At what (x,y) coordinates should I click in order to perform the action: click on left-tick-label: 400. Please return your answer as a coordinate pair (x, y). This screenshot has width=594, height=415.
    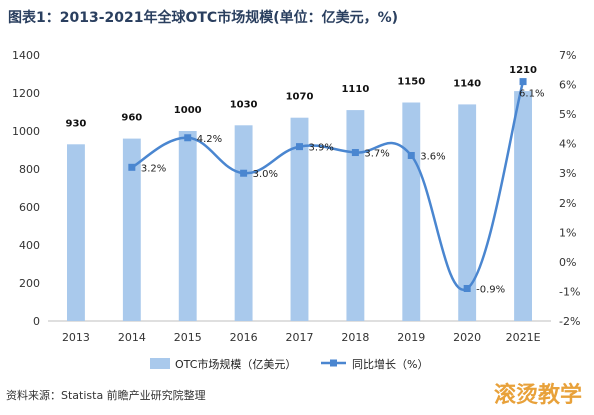
    Looking at the image, I should click on (29, 245).